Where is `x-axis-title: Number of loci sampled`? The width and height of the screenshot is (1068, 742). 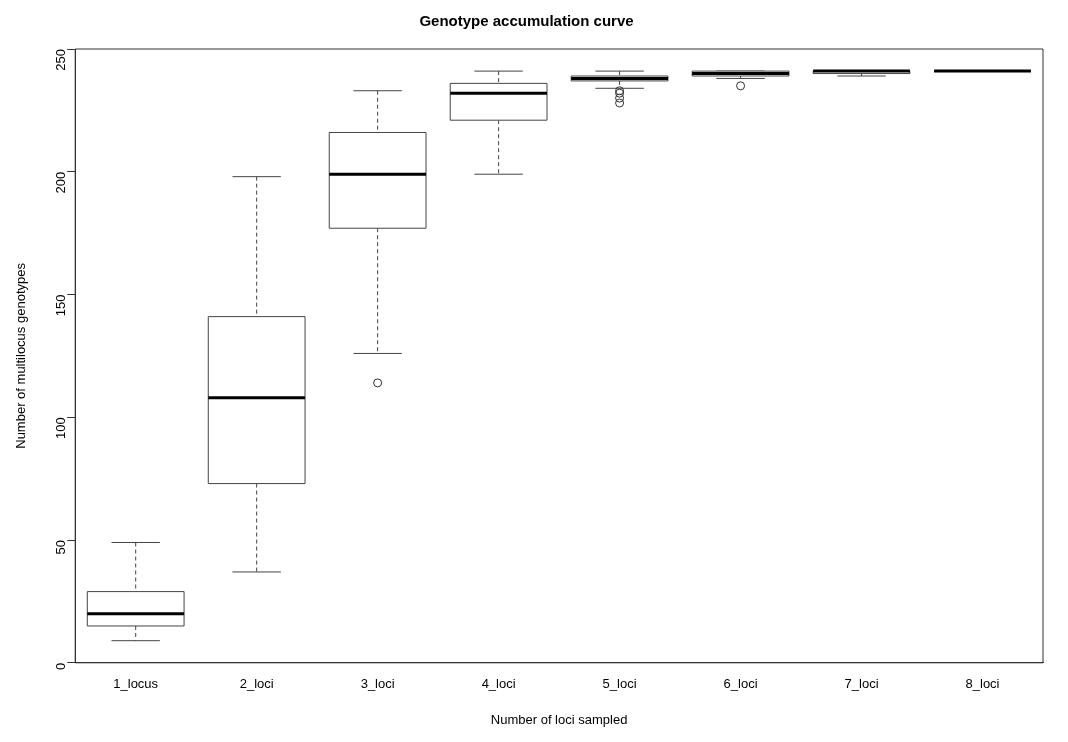
x-axis-title: Number of loci sampled is located at coordinates (559, 719).